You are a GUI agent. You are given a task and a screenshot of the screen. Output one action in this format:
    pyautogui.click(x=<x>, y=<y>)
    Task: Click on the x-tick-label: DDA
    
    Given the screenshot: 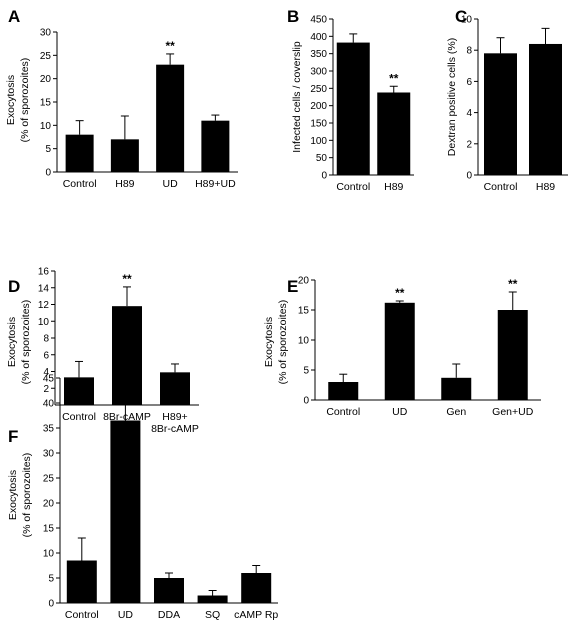 What is the action you would take?
    pyautogui.click(x=169, y=615)
    